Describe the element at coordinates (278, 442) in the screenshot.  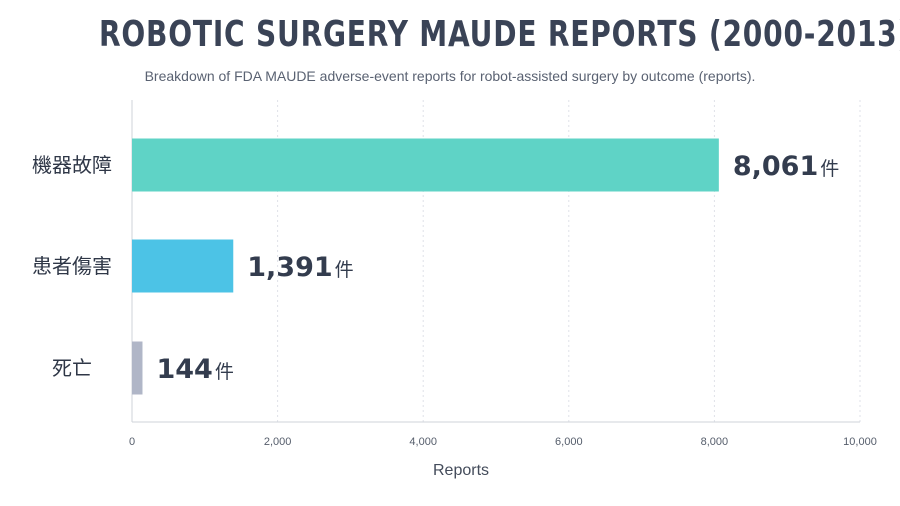
I see `x-tick-label: 2,000` at that location.